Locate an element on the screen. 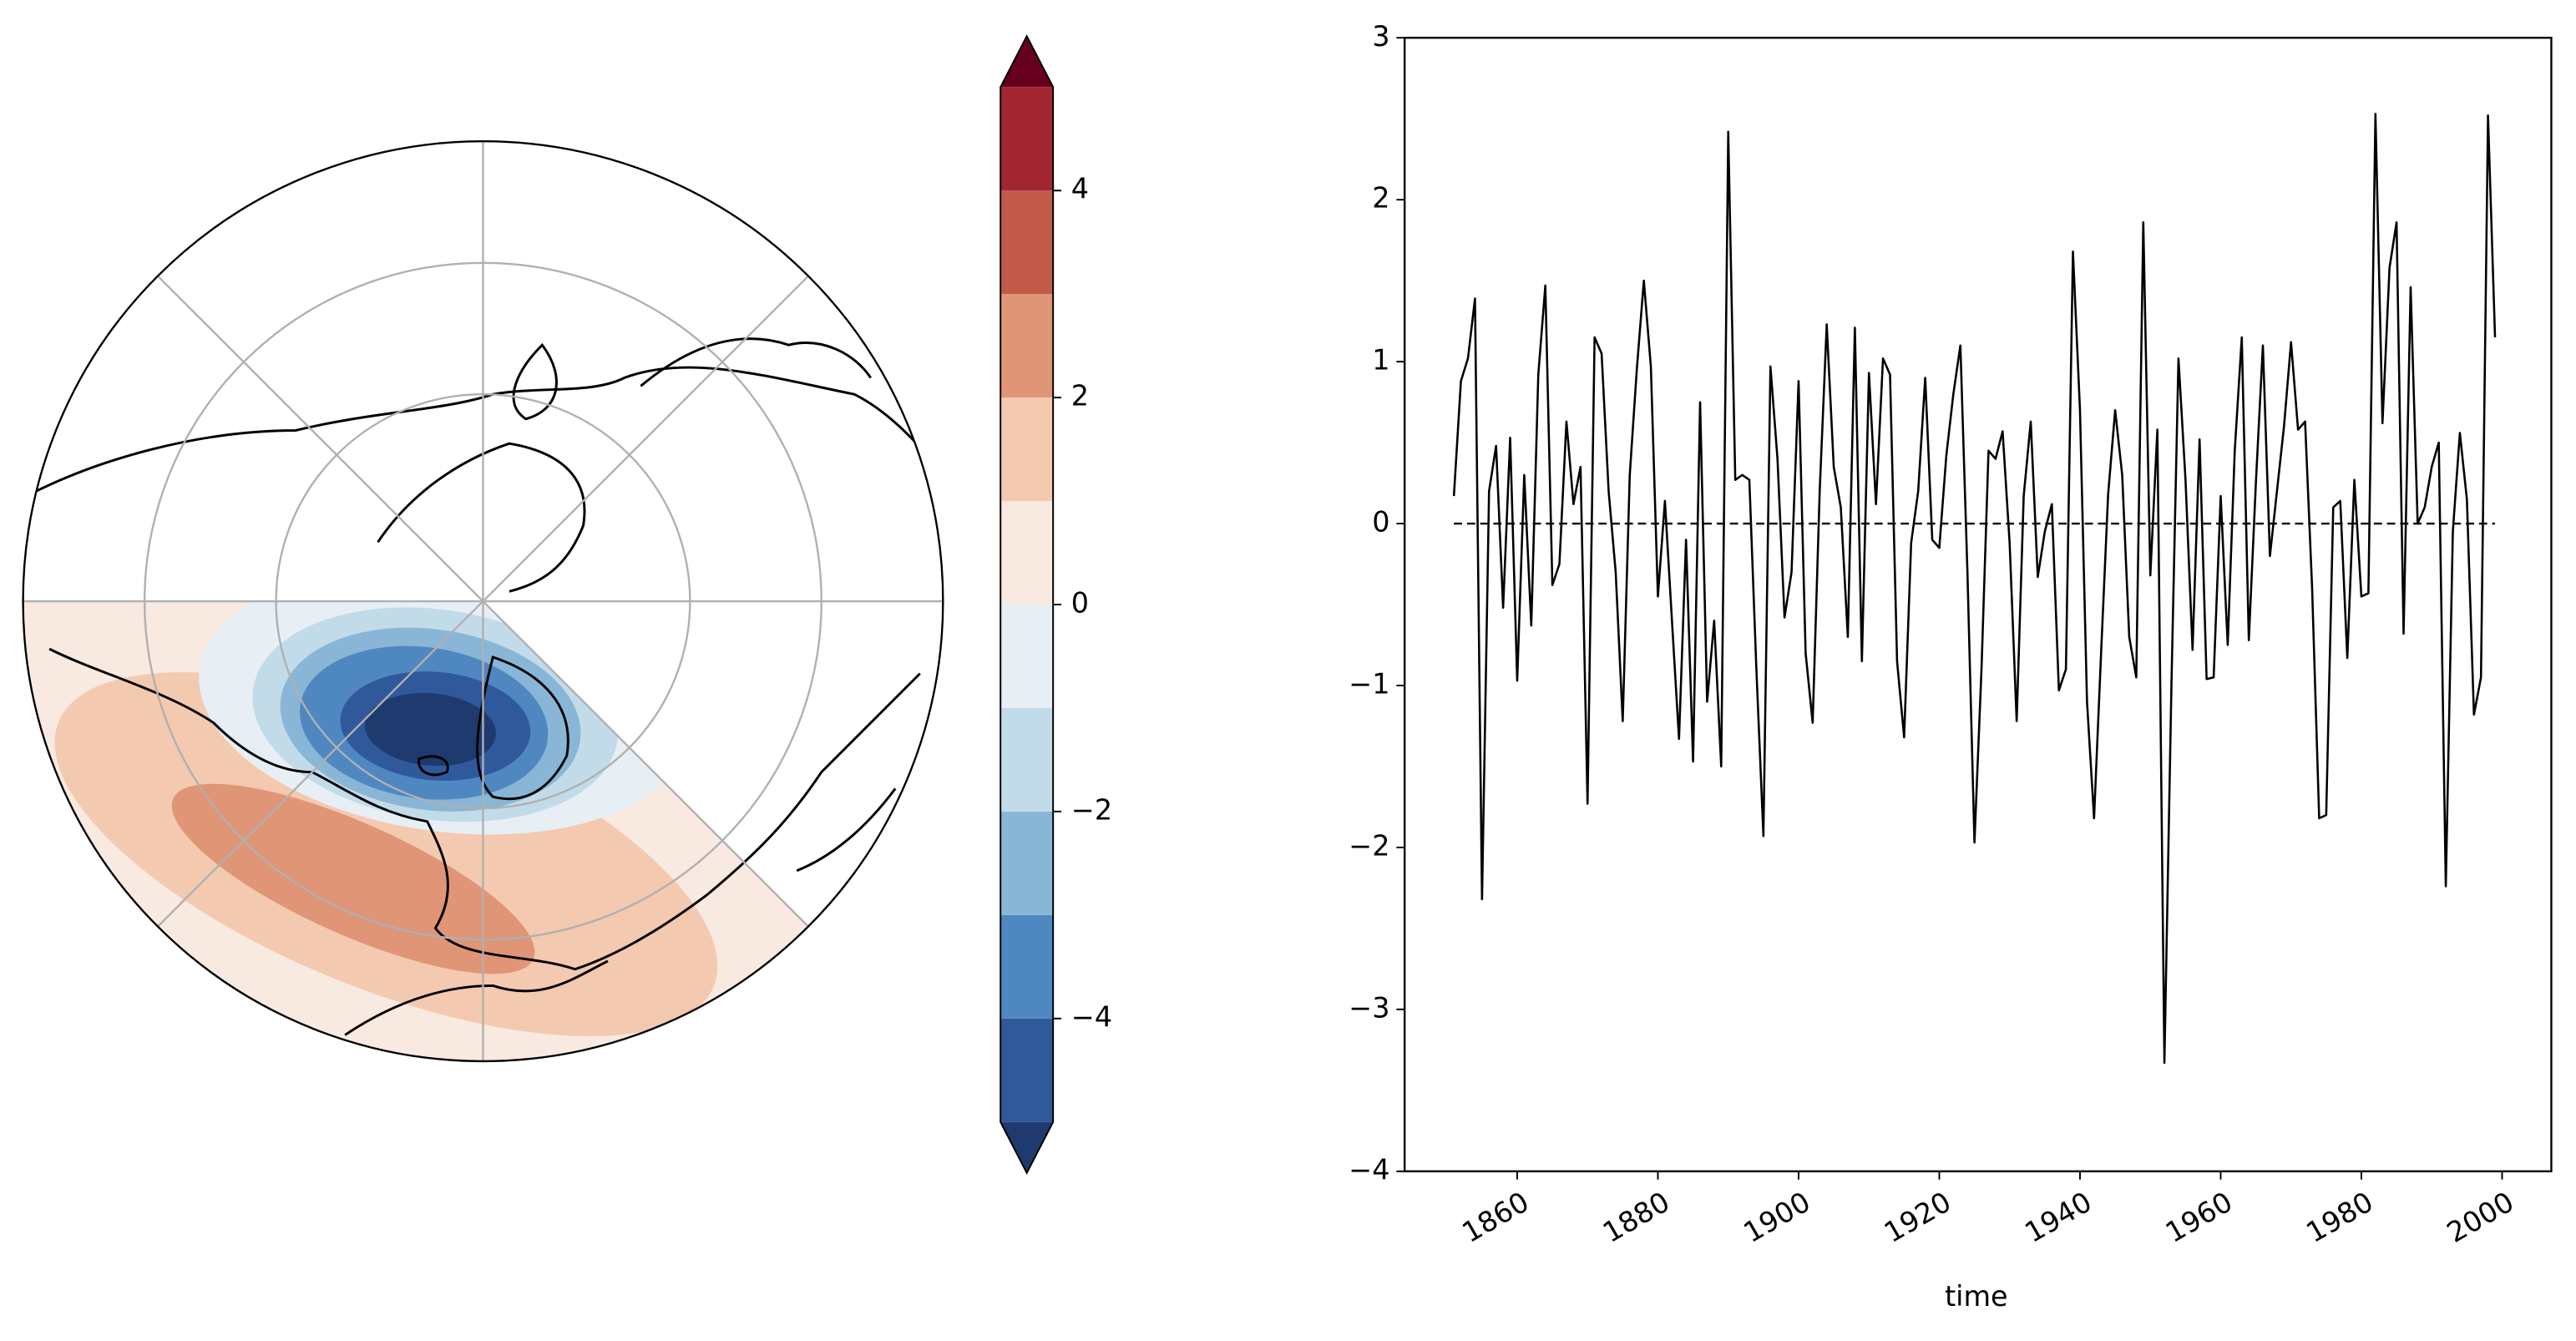 This screenshot has width=2576, height=1341. x-tick-label: 2000 is located at coordinates (2480, 1217).